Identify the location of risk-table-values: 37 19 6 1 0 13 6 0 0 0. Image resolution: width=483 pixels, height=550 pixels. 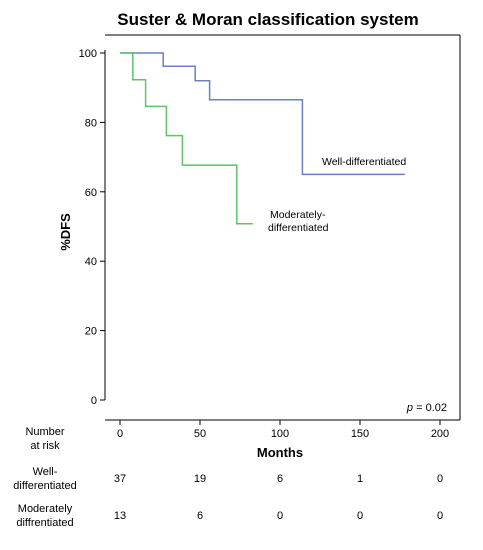
(278, 497).